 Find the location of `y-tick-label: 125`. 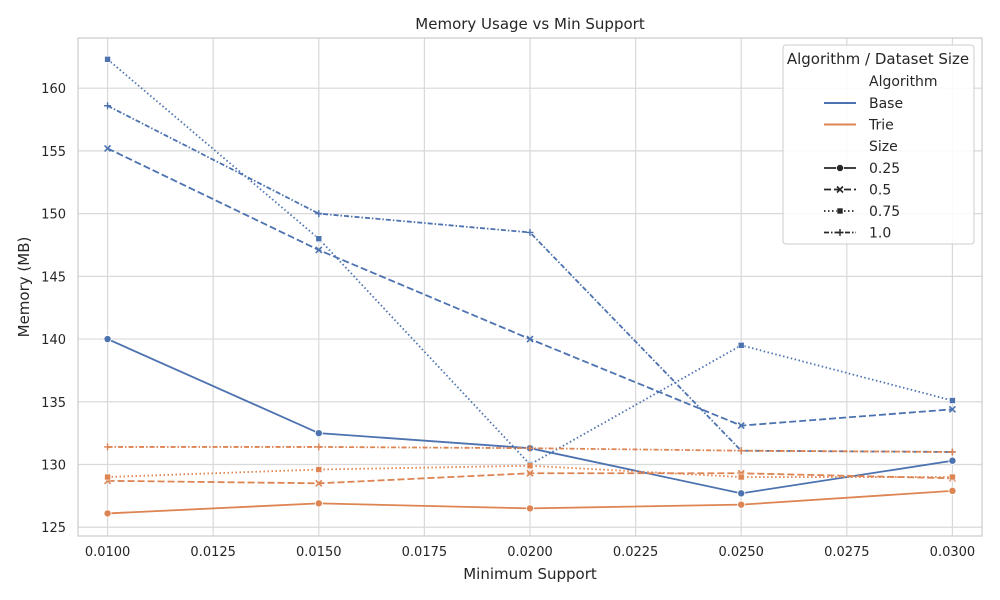

y-tick-label: 125 is located at coordinates (53, 528).